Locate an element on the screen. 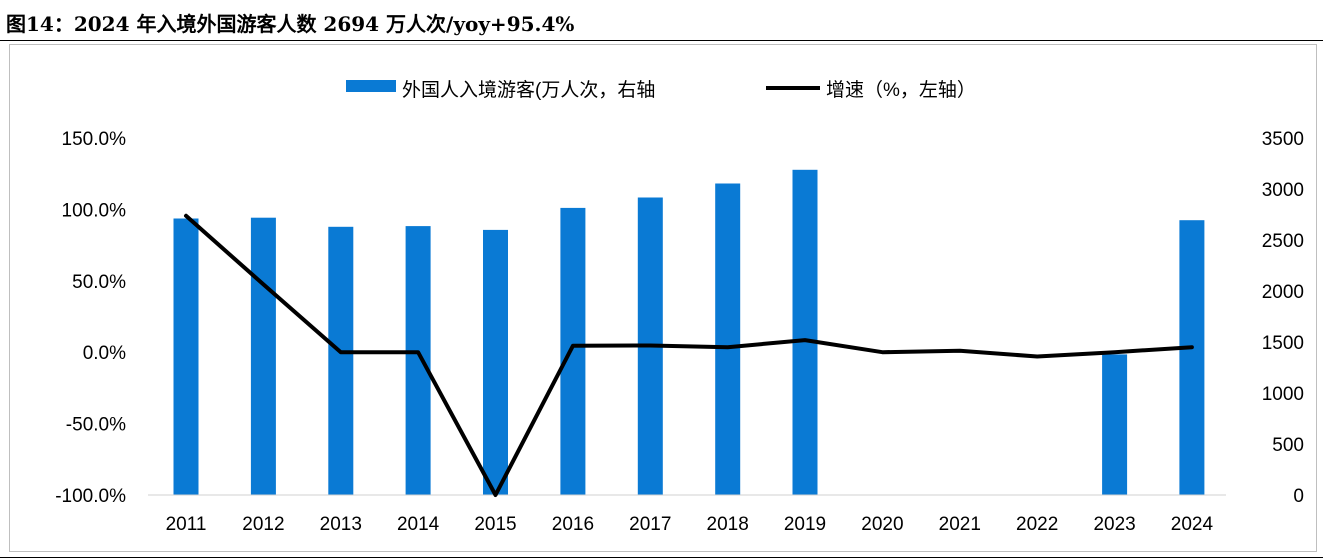 The height and width of the screenshot is (560, 1323). bottom-rule is located at coordinates (661, 557).